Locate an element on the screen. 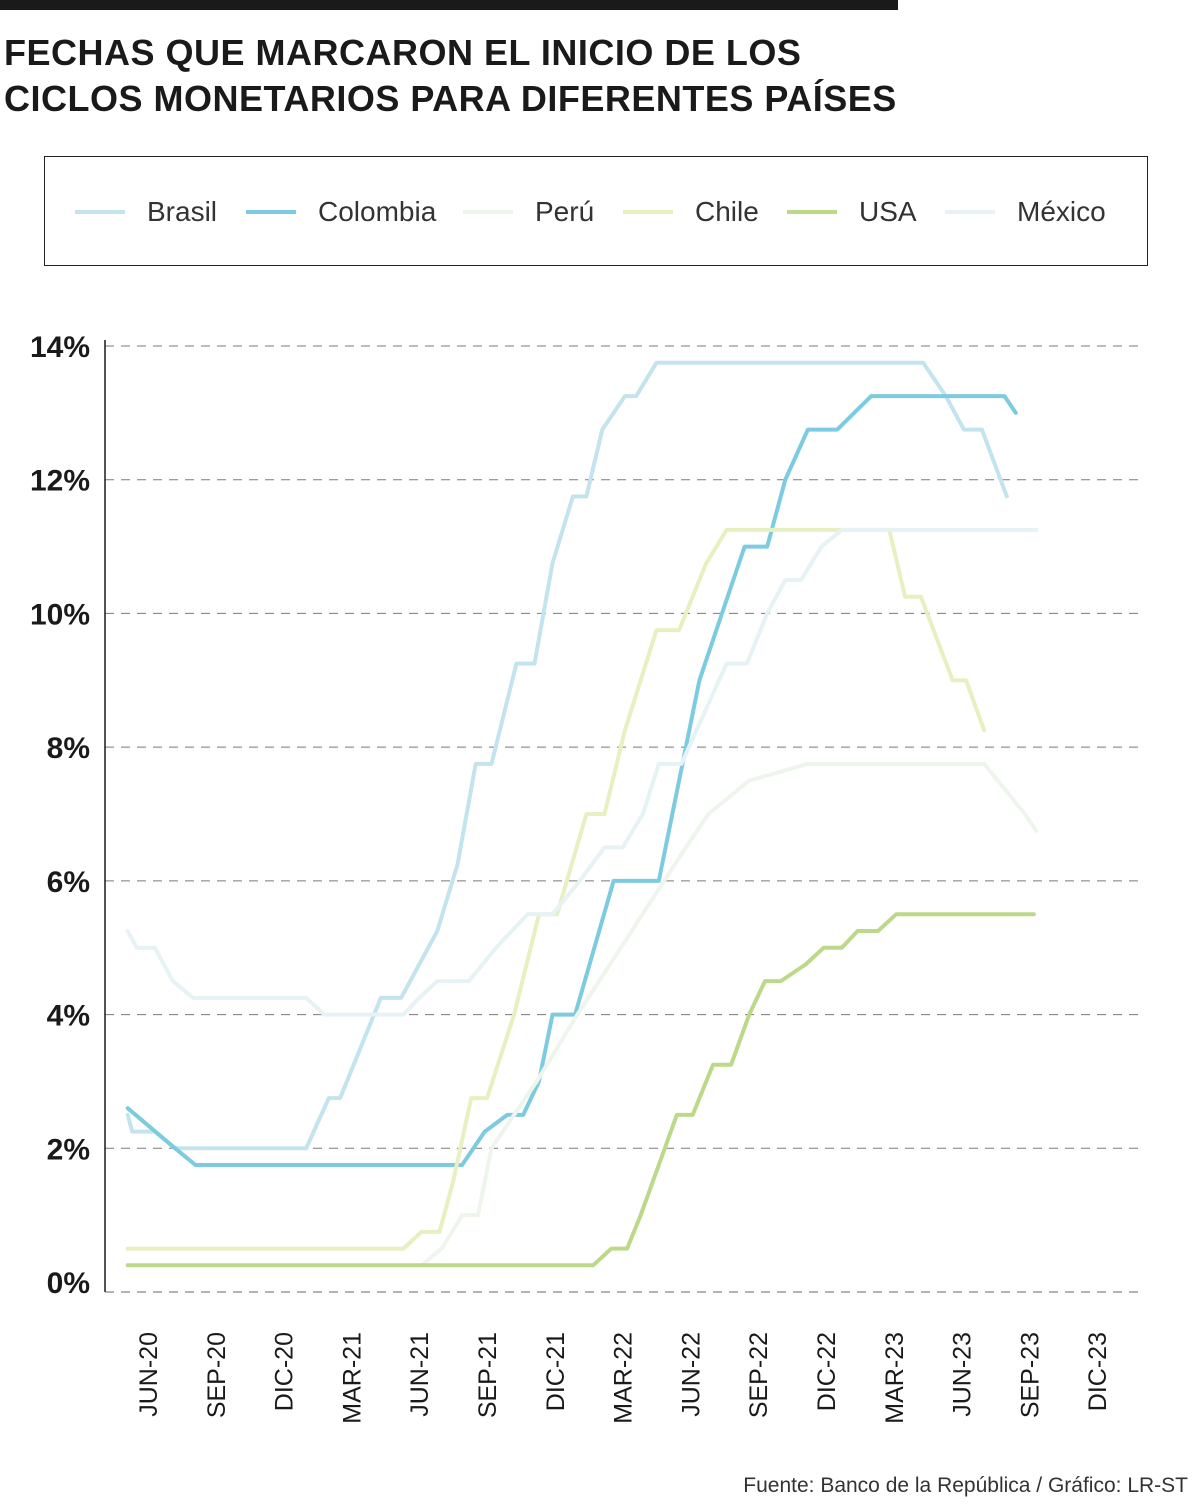 The width and height of the screenshot is (1200, 1510). title-line-2: CICLOS MONETARIOS PARA DIFERENTES PAÍSES is located at coordinates (450, 98).